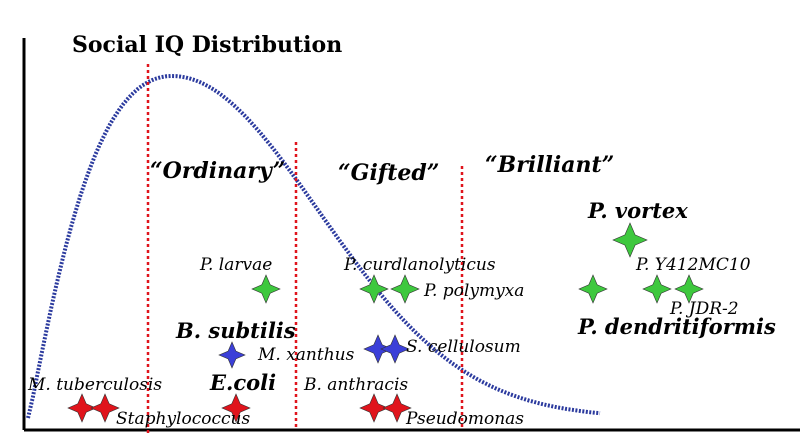 This screenshot has height=444, width=800. I want to click on label-p-vortex: P. vortex, so click(637, 210).